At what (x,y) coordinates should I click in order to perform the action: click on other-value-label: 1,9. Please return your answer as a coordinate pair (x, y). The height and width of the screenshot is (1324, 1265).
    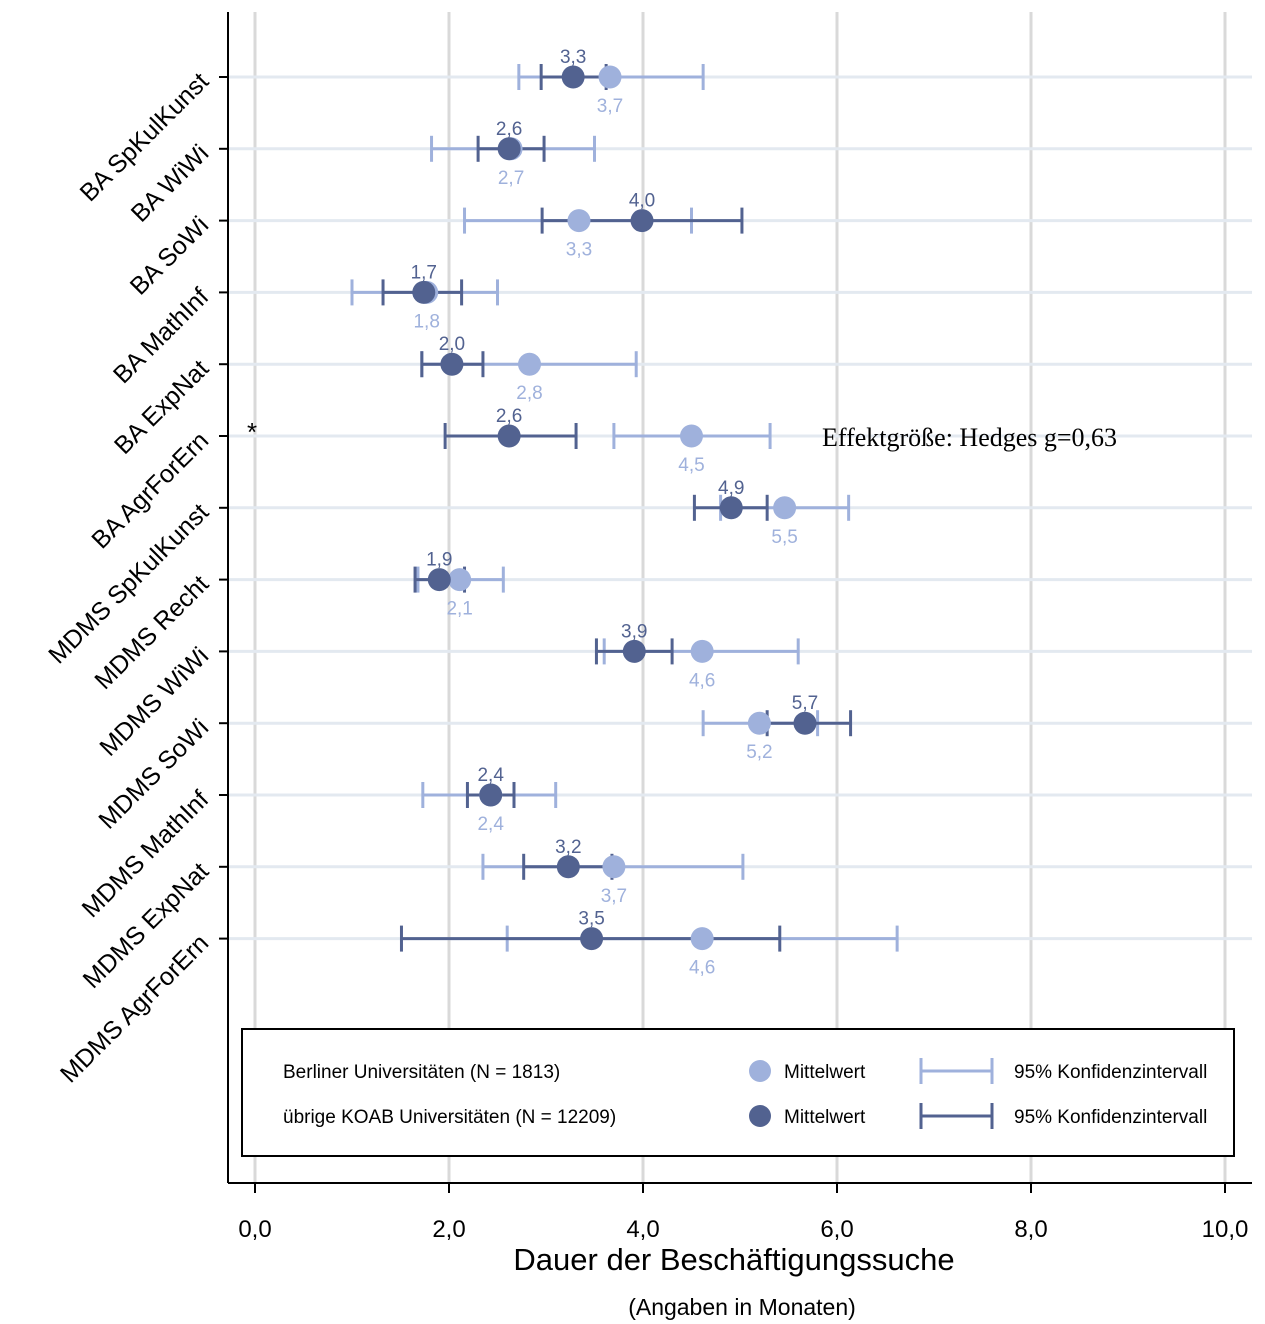
    Looking at the image, I should click on (439, 560).